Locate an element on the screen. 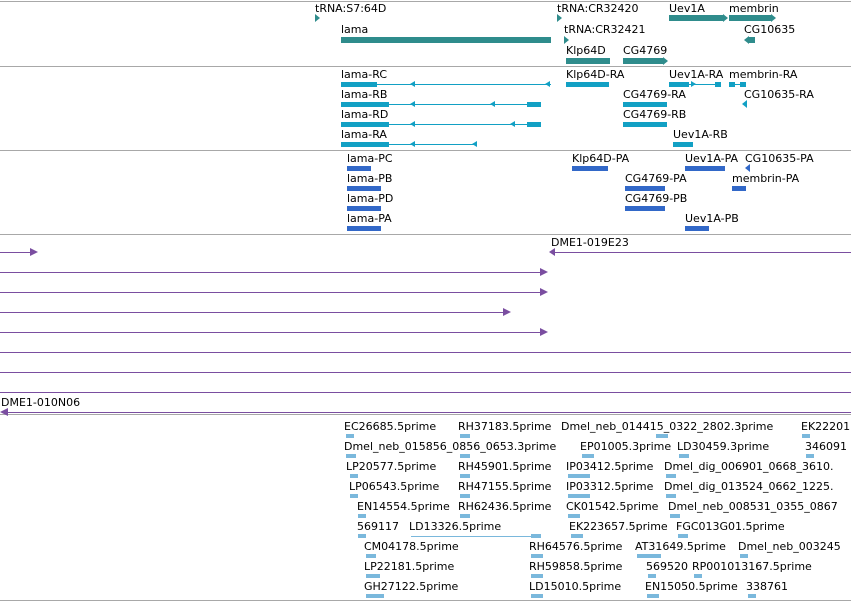 This screenshot has width=851, height=602. protein-label: lama-PD is located at coordinates (370, 198).